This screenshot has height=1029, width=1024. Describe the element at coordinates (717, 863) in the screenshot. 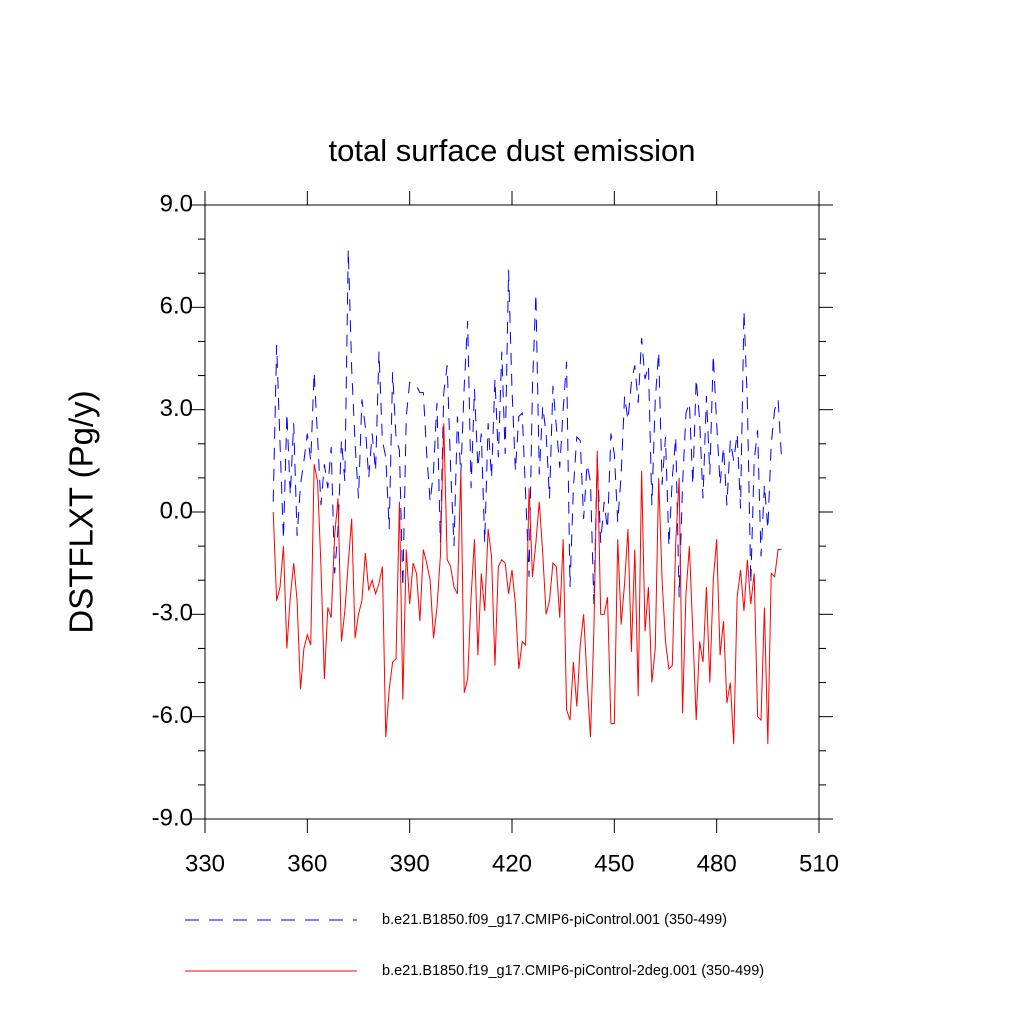

I see `x-tick-label: 480` at that location.